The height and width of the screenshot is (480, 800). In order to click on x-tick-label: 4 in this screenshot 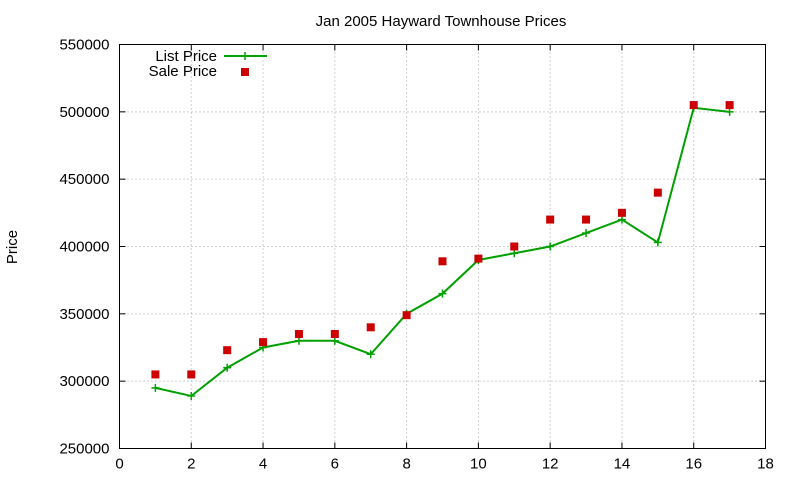, I will do `click(263, 464)`.